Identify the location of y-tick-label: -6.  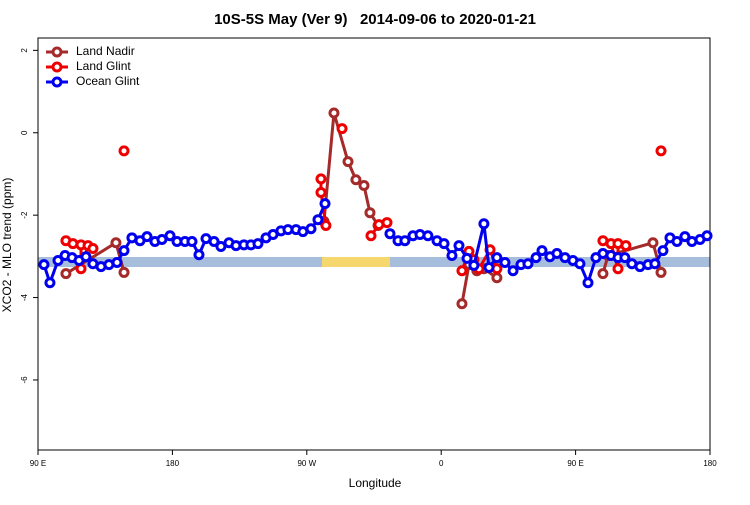
(24, 380).